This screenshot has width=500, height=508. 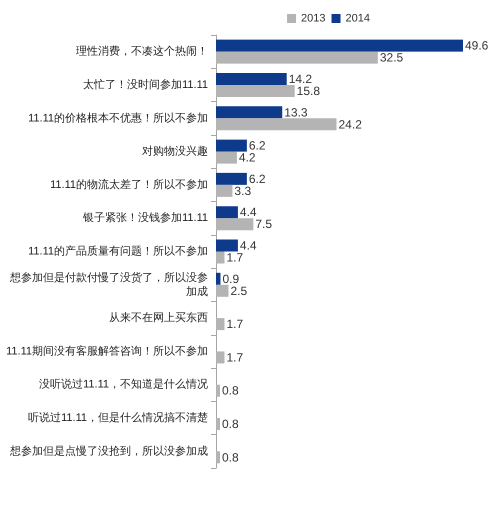 What do you see at coordinates (158, 317) in the screenshot?
I see `y-tick-label: 从来不在网上买东西` at bounding box center [158, 317].